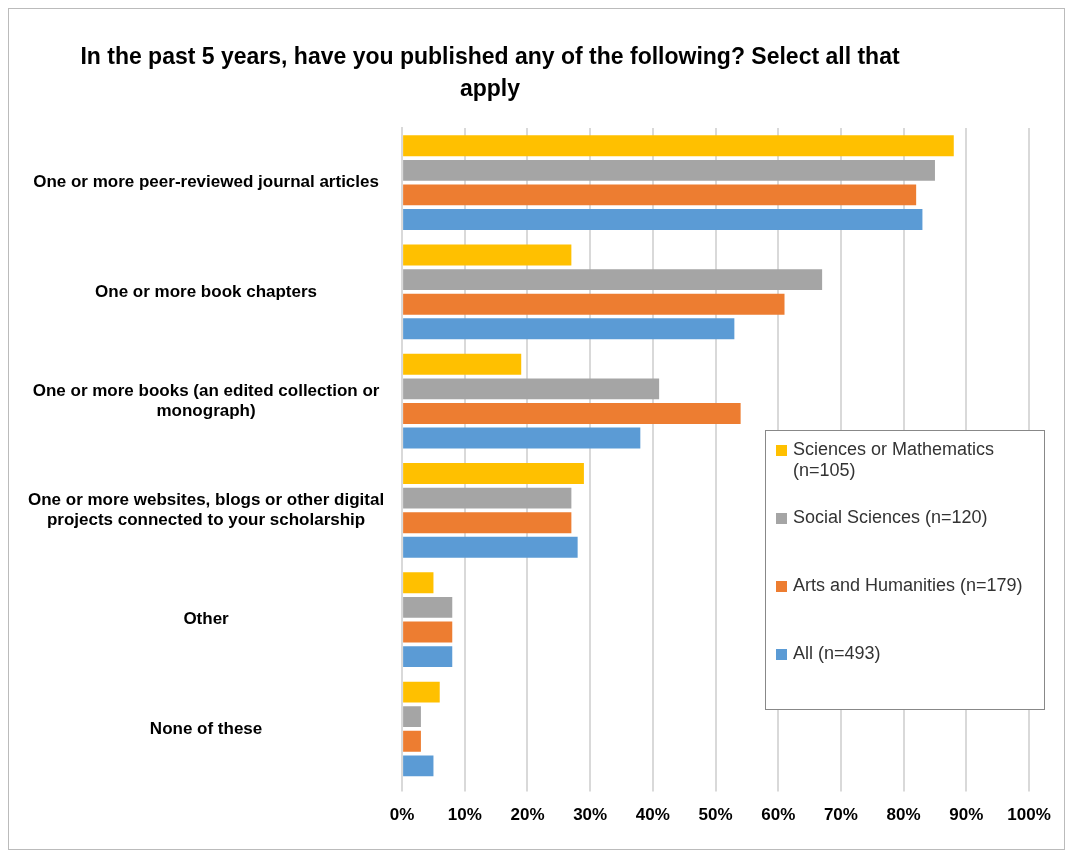 The height and width of the screenshot is (850, 1065). Describe the element at coordinates (206, 400) in the screenshot. I see `y-tick-label: One or more books (an edited collection or monograph)` at that location.